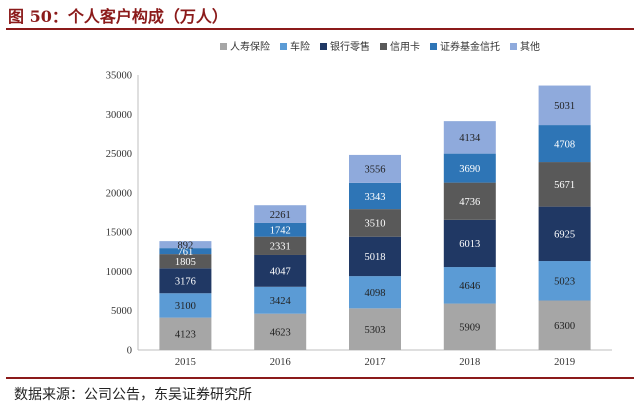  I want to click on data-label: 2261, so click(280, 215).